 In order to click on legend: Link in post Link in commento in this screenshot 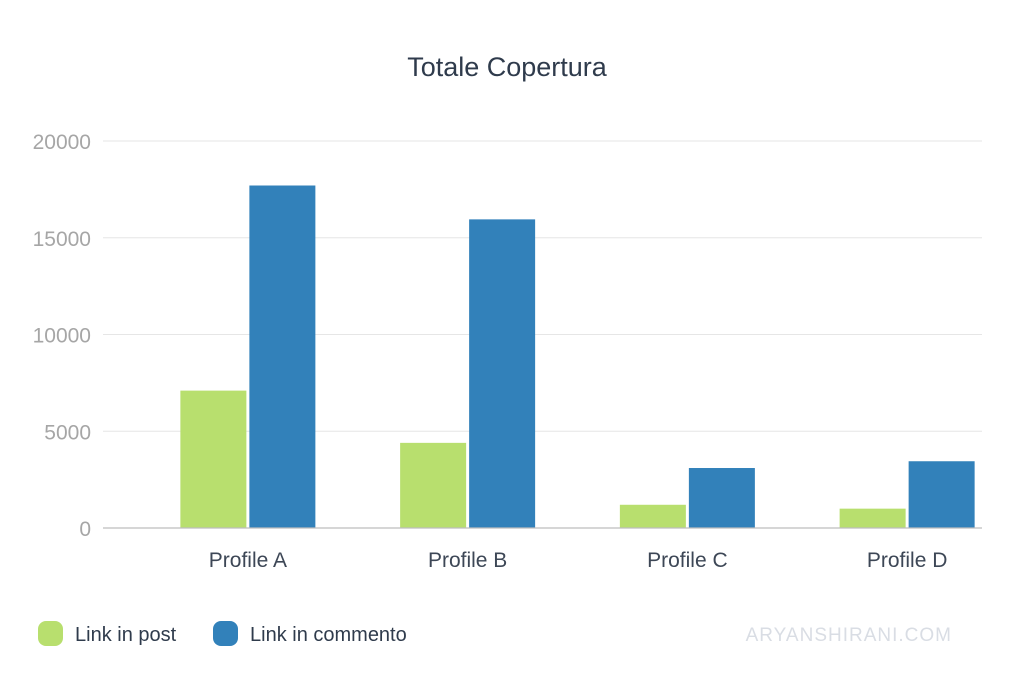, I will do `click(222, 633)`.